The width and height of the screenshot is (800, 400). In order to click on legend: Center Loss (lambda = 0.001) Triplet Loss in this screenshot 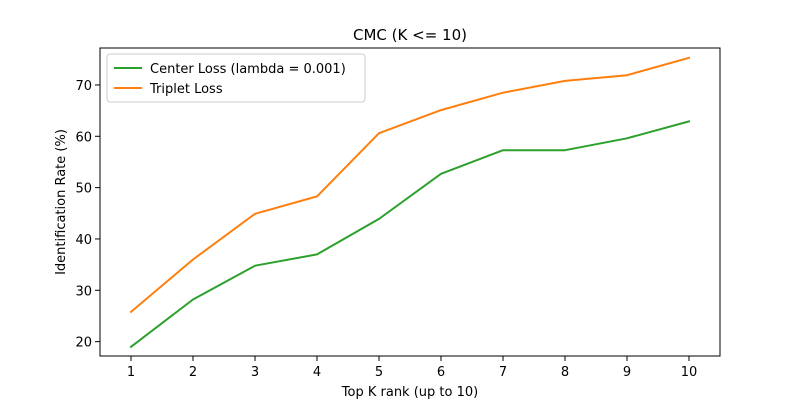, I will do `click(236, 78)`.